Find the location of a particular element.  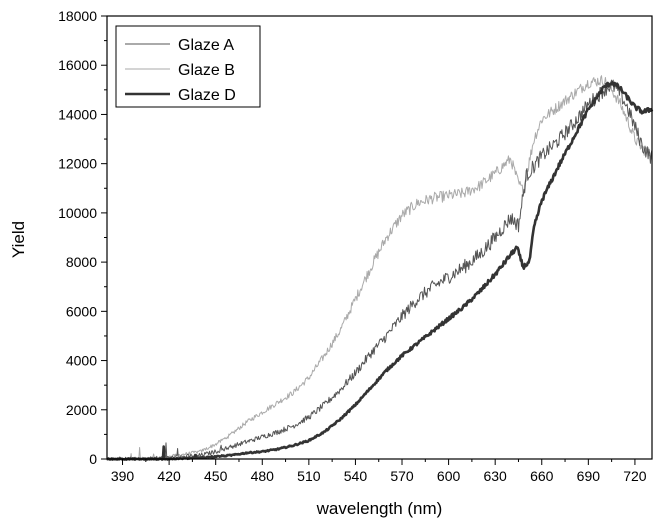

x-axis-title: wavelength (nm) is located at coordinates (379, 508).